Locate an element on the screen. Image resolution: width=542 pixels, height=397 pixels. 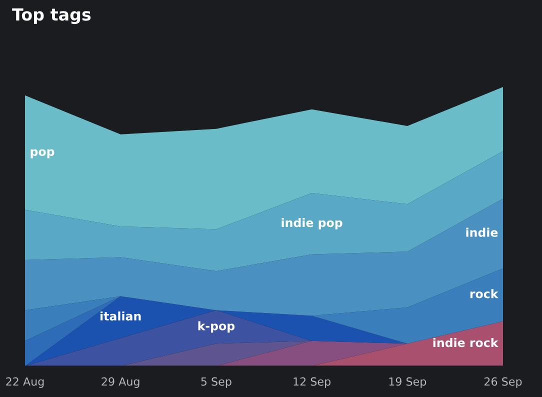
x-tick-label: 5 Sep is located at coordinates (216, 382).